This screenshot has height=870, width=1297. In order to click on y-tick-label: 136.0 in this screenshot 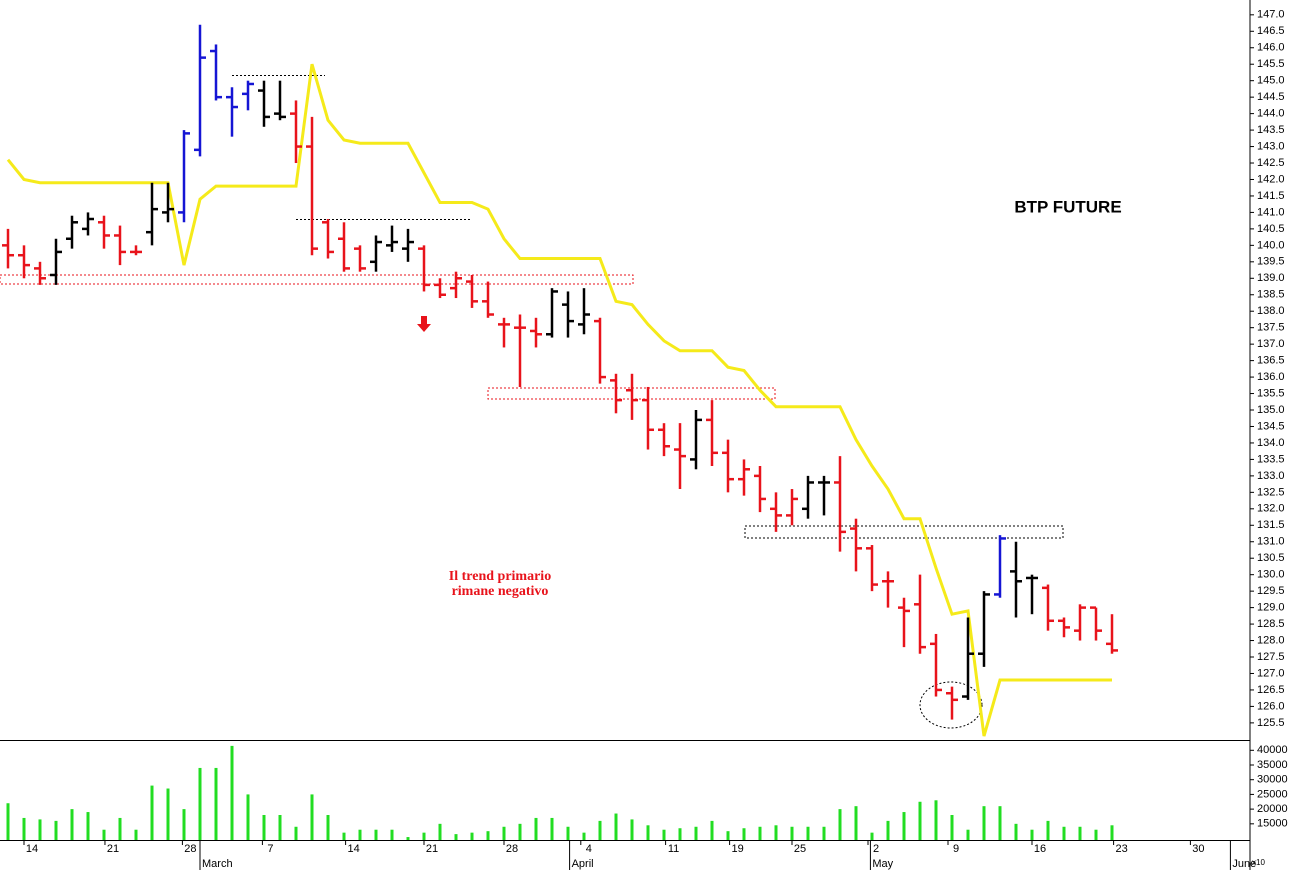, I will do `click(1271, 377)`.